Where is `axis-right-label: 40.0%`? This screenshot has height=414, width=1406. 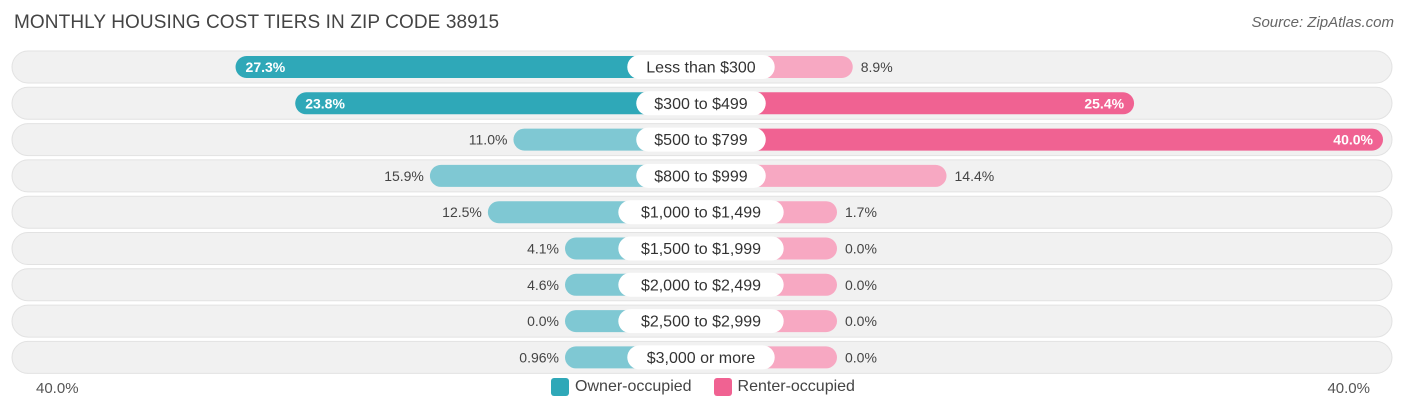
axis-right-label: 40.0% is located at coordinates (1348, 388).